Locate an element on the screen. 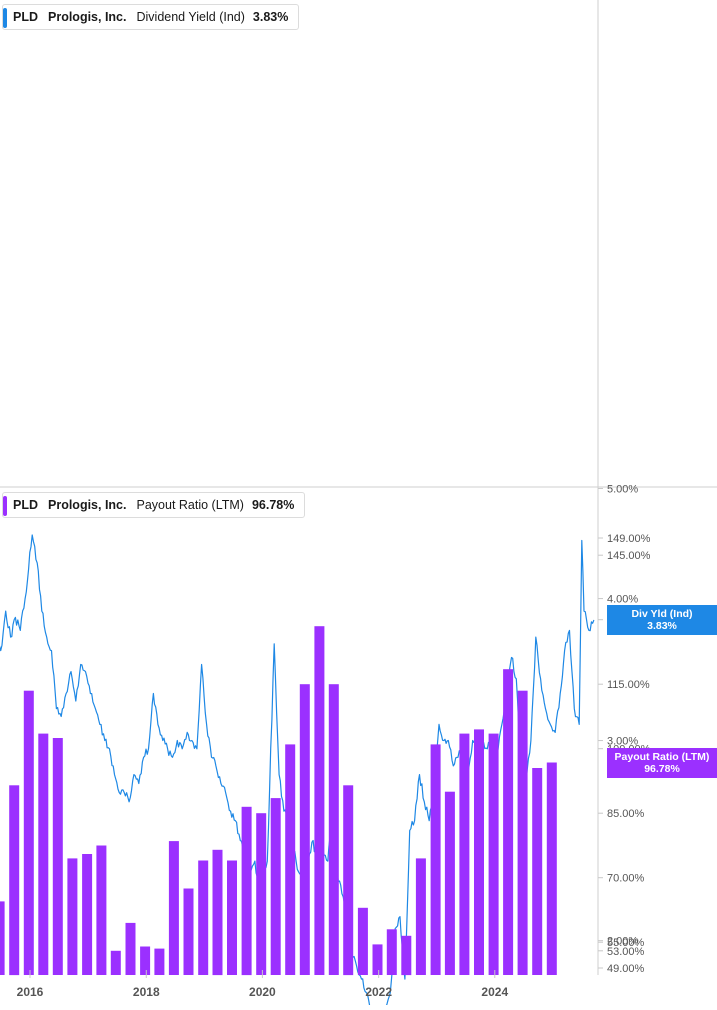 This screenshot has width=717, height=1010. payout-ratio-value-tag: Payout Ratio (LTM) 96.78% is located at coordinates (662, 763).